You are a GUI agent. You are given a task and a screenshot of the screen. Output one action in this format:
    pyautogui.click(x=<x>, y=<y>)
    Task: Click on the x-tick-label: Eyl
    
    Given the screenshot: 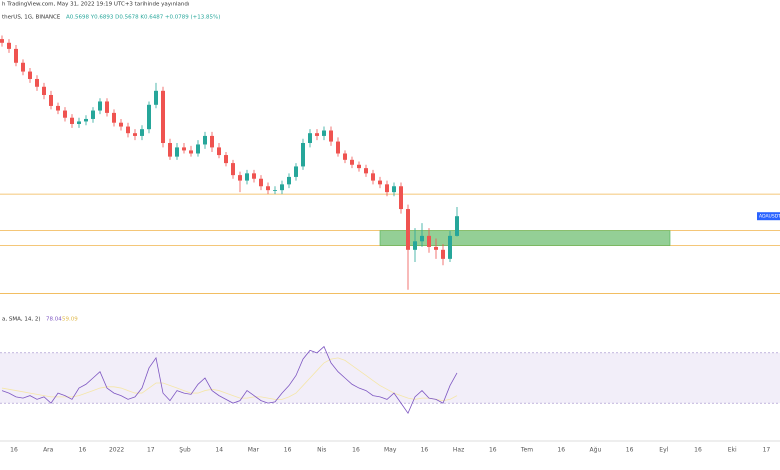 What is the action you would take?
    pyautogui.click(x=663, y=450)
    